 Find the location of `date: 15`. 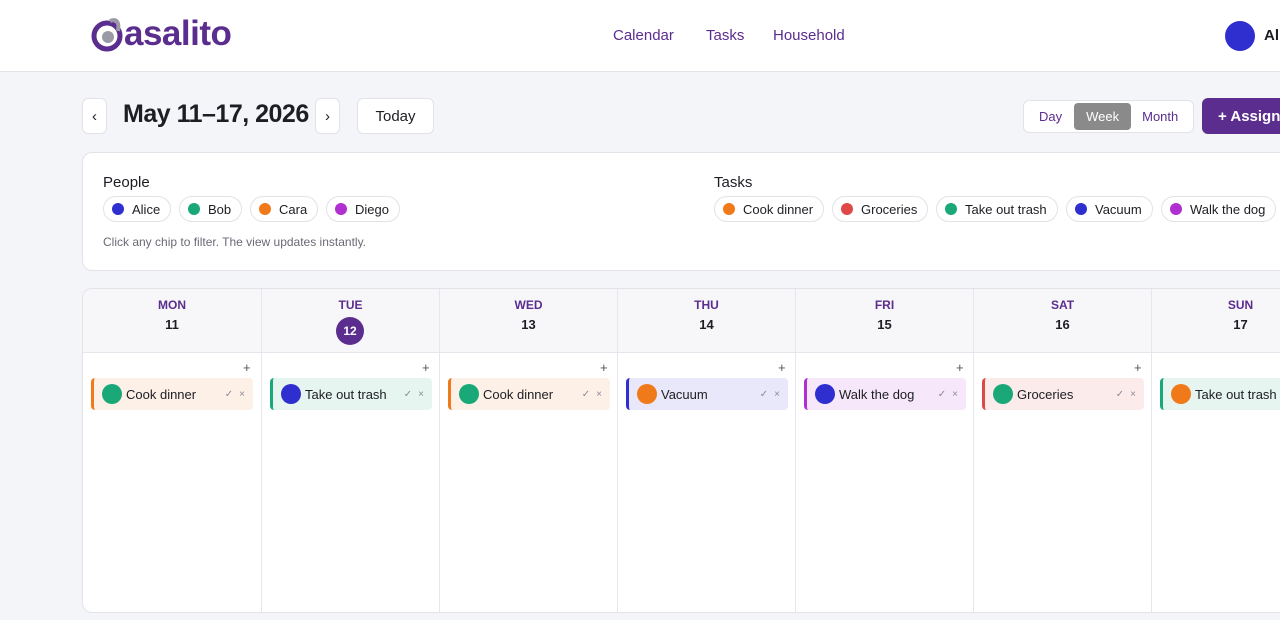

date: 15 is located at coordinates (884, 324).